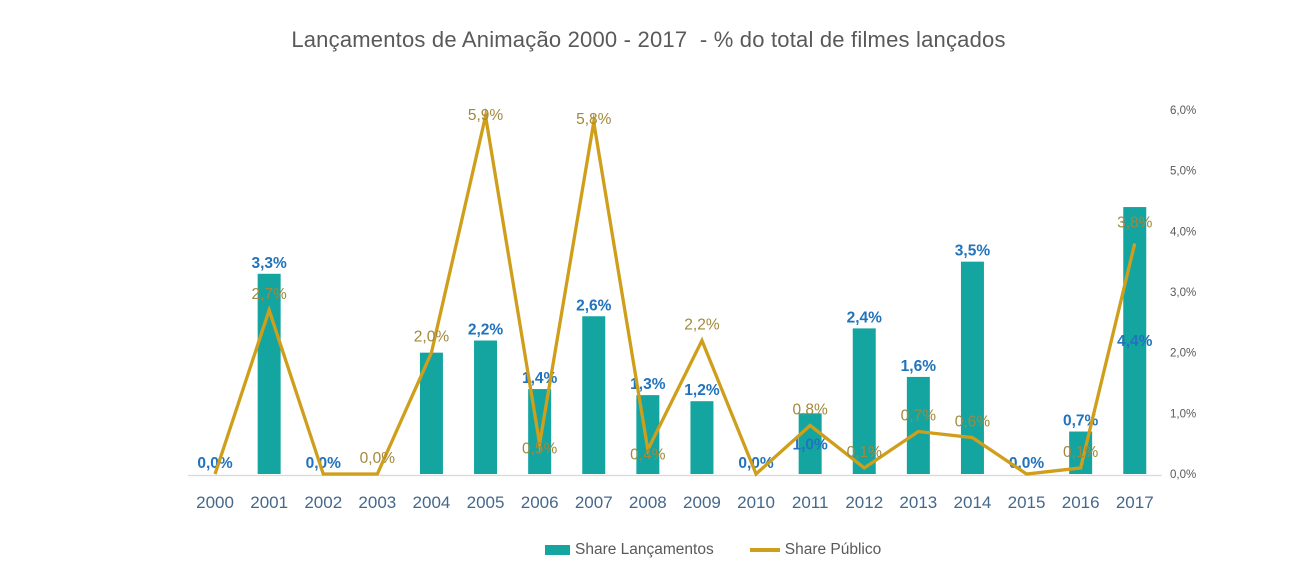 This screenshot has height=567, width=1297. Describe the element at coordinates (648, 455) in the screenshot. I see `line-label-2008: 0,4%` at that location.